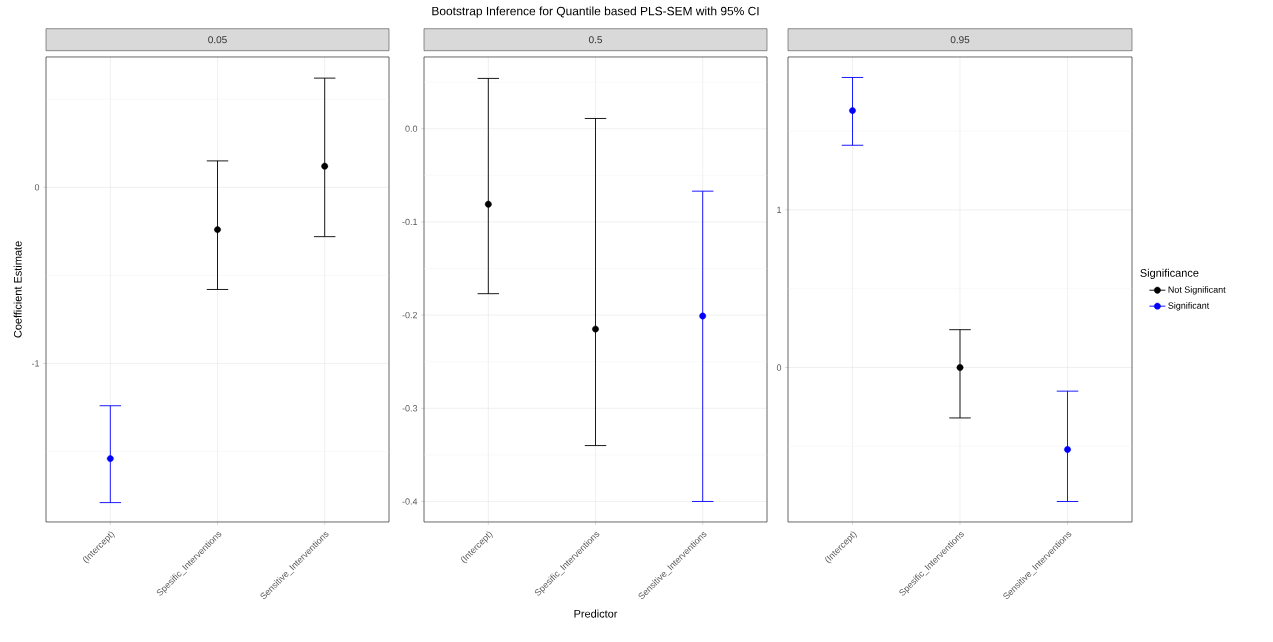 The width and height of the screenshot is (1273, 642). Describe the element at coordinates (1189, 306) in the screenshot. I see `legend-label: Significant` at that location.